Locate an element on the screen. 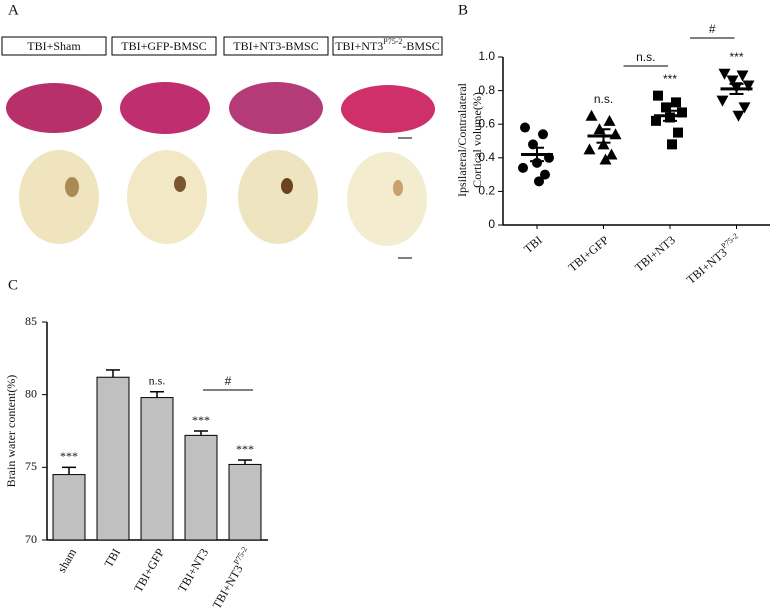  label-text: TBI+NT3-BMSC is located at coordinates (275, 46).